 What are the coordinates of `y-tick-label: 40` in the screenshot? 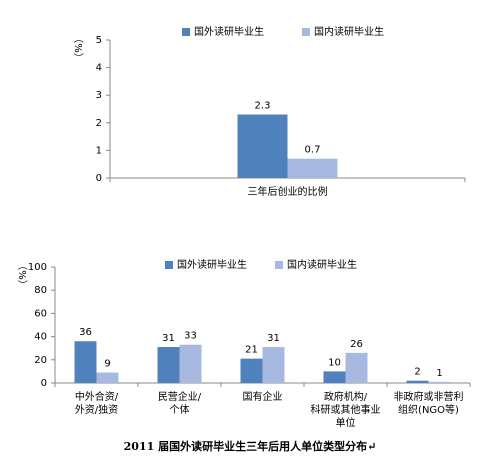 It's located at (40, 337).